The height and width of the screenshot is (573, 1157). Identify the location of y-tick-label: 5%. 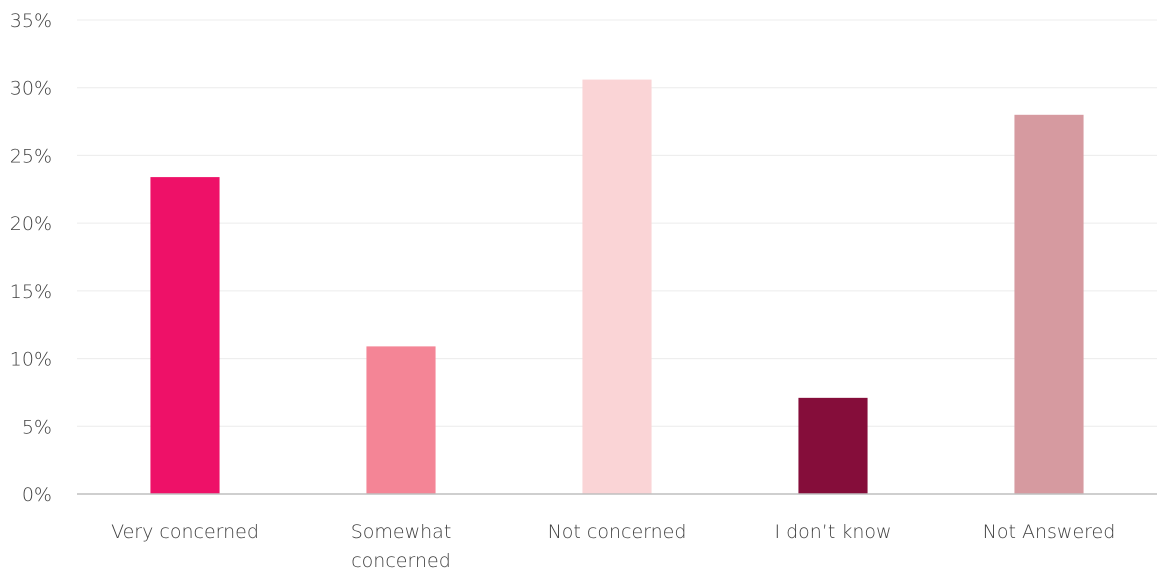
(37, 427).